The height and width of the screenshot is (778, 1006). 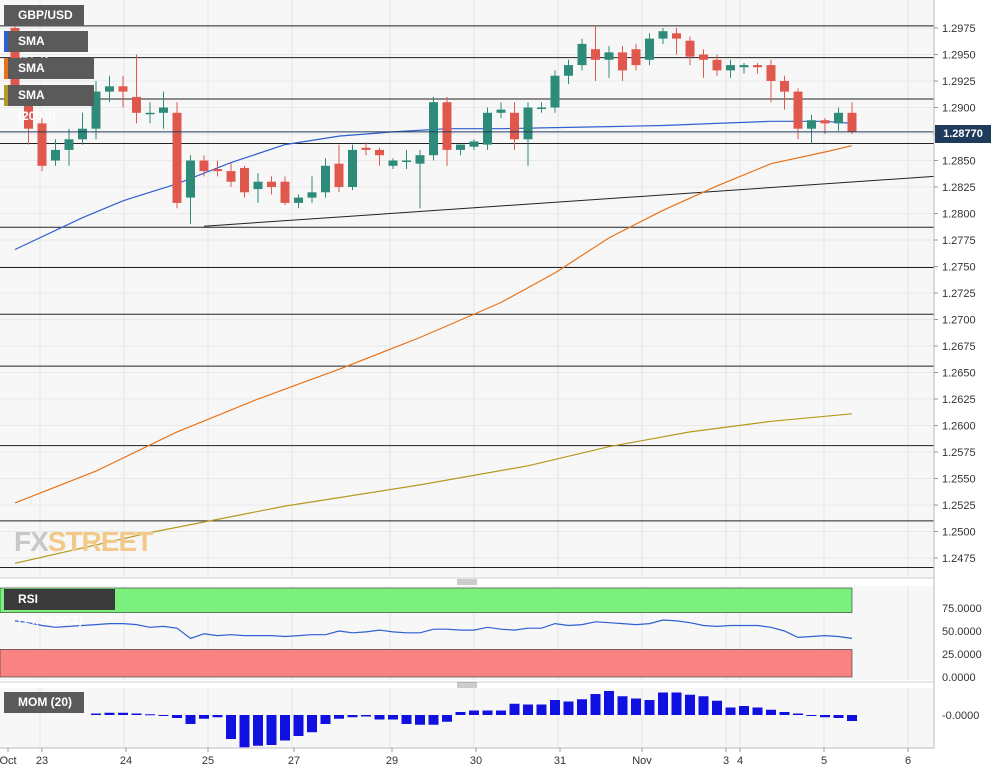 What do you see at coordinates (959, 347) in the screenshot?
I see `y-tick-label: 1.2675` at bounding box center [959, 347].